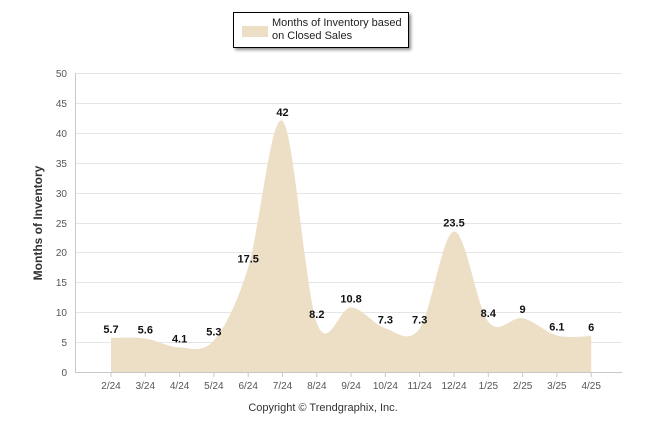  I want to click on data-label: 5.6, so click(145, 331).